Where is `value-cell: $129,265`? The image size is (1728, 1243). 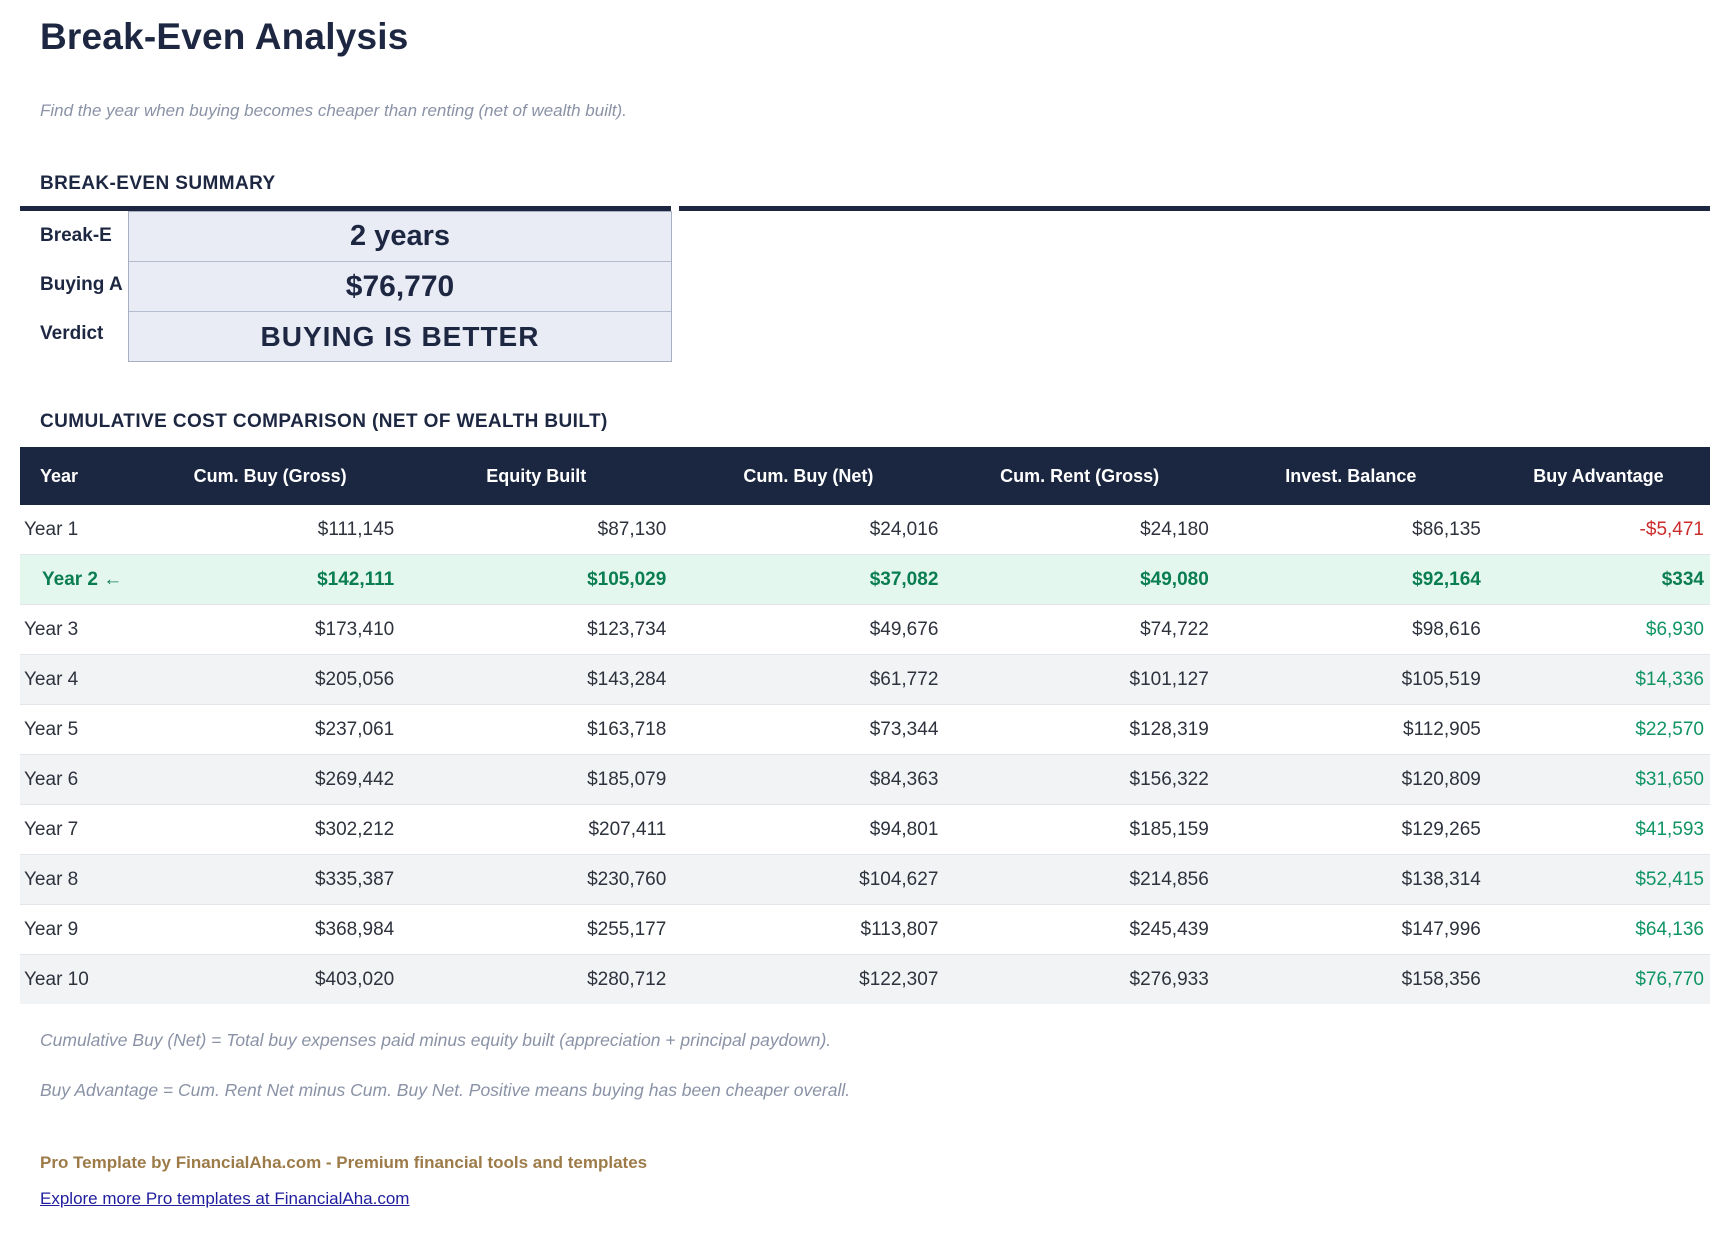
value-cell: $129,265 is located at coordinates (1350, 829).